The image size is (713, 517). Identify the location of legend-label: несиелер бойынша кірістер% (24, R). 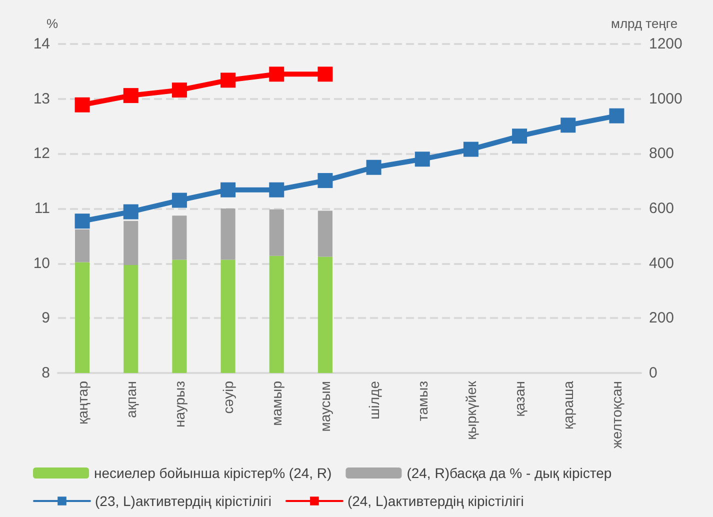
(213, 473).